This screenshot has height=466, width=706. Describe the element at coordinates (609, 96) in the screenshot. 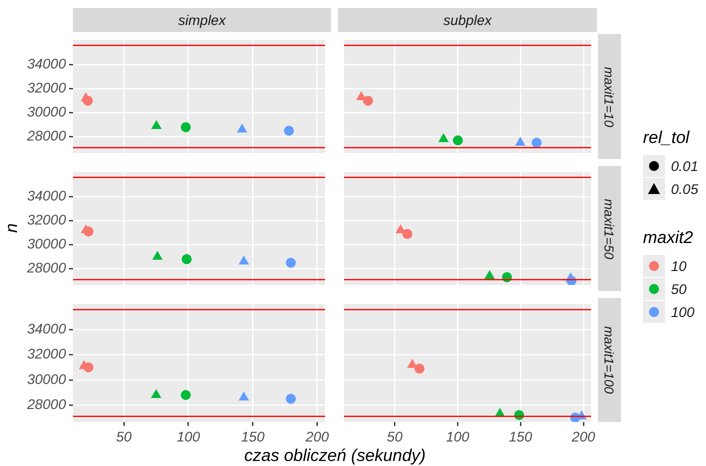

I see `text: maxit1=10` at that location.